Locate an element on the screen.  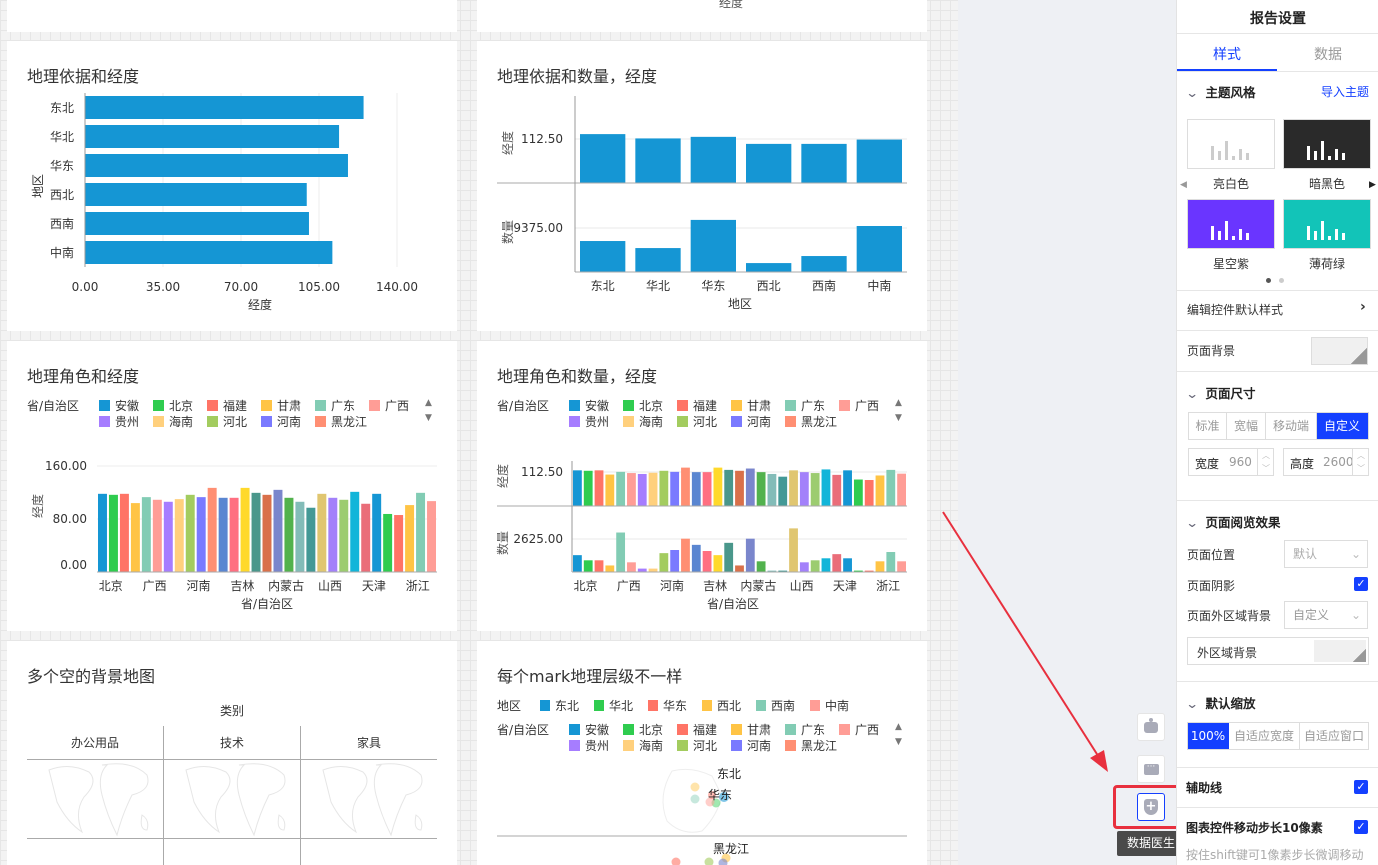
size-option: 宽幅 is located at coordinates (1246, 426).